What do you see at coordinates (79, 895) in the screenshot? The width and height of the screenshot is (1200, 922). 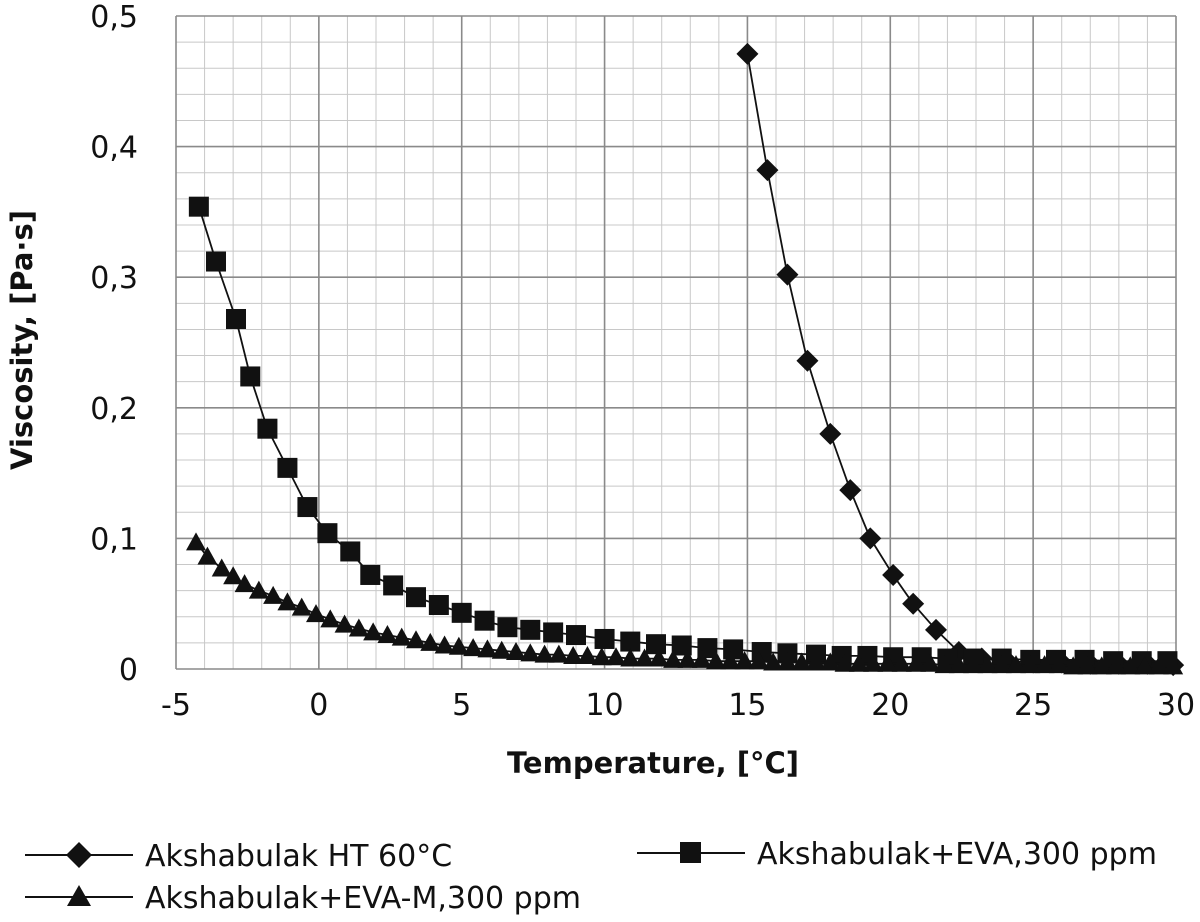 I see `triangle-marker-icon` at bounding box center [79, 895].